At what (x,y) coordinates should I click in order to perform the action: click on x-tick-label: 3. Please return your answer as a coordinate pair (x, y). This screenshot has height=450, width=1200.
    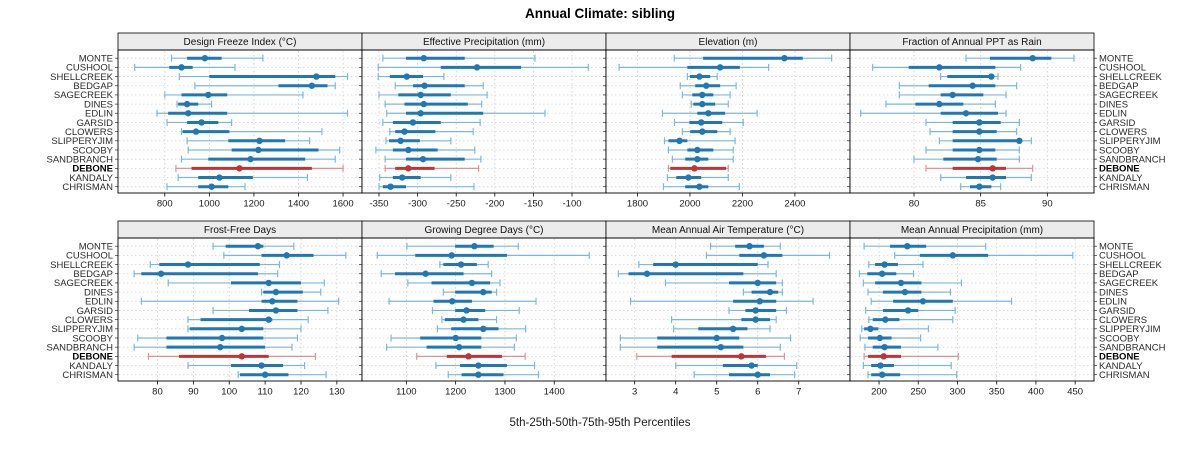
    Looking at the image, I should click on (634, 392).